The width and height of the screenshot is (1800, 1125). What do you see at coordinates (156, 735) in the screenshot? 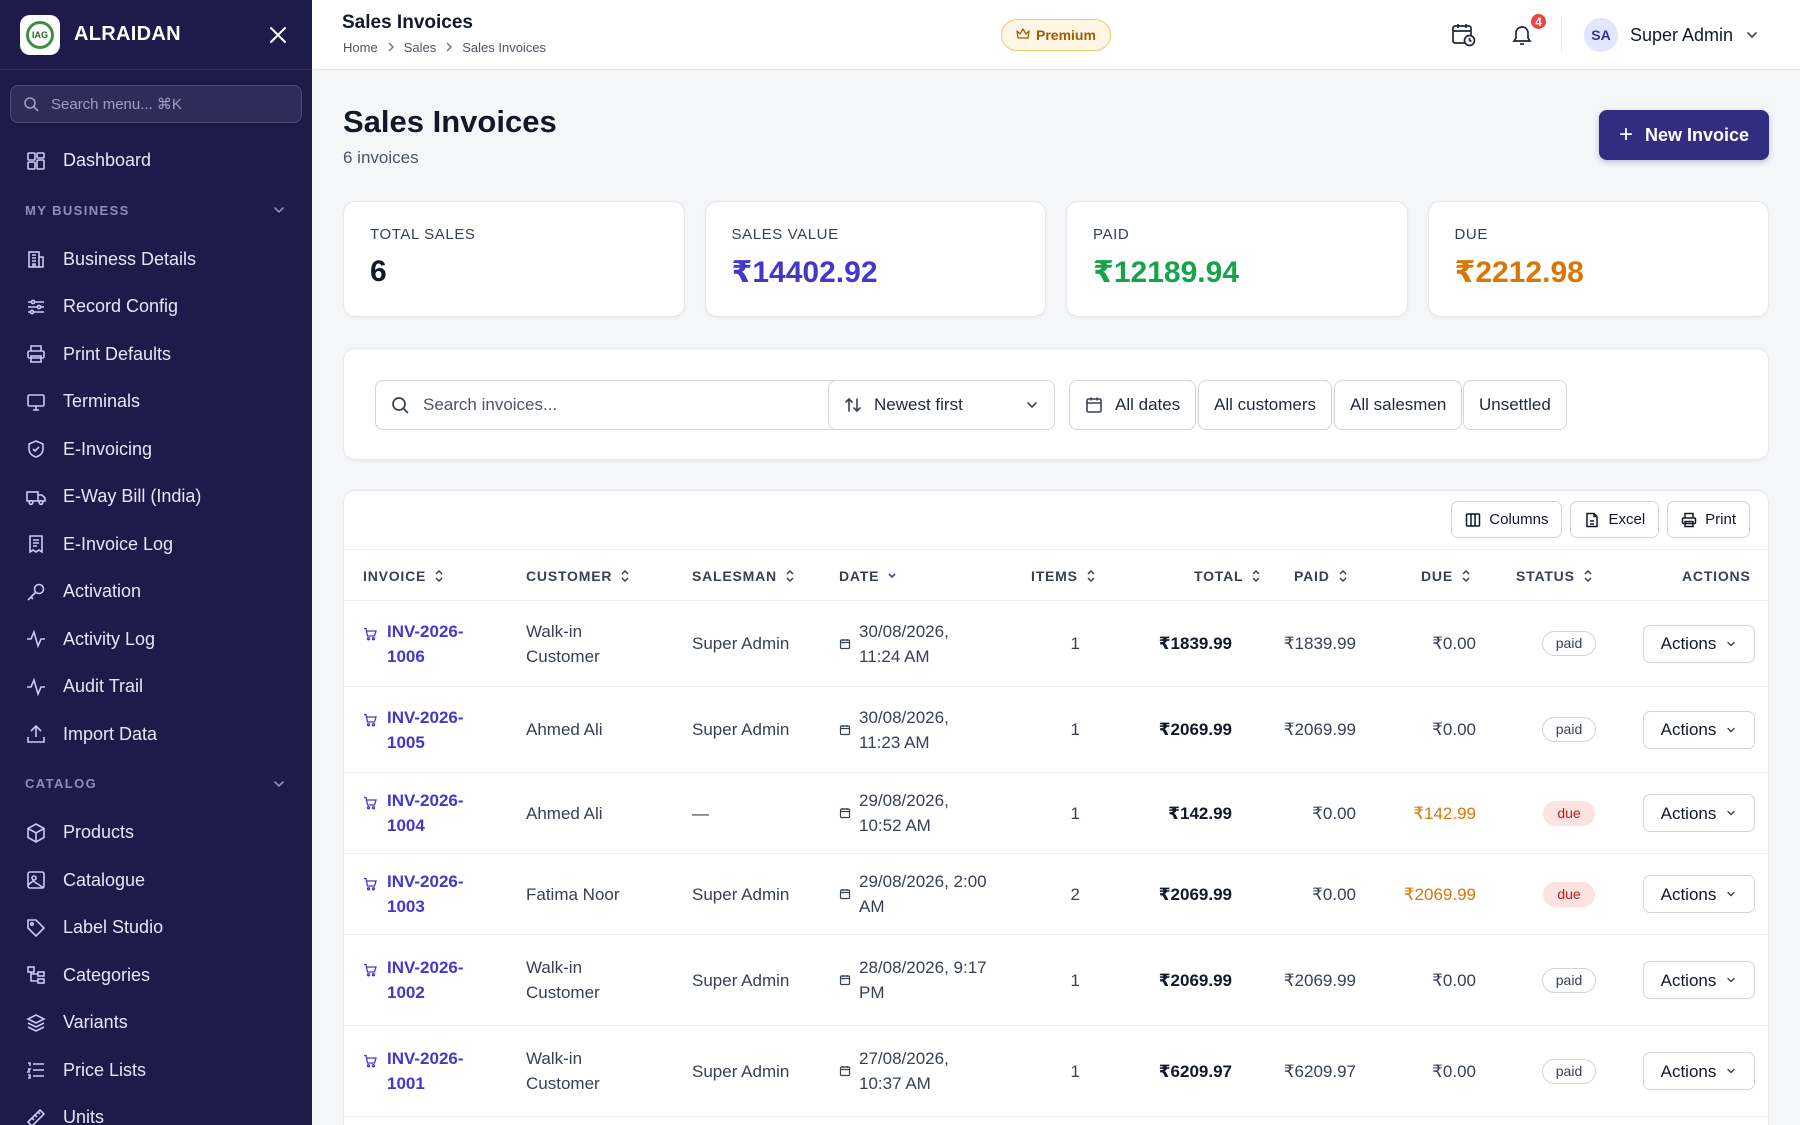
I see `sidebar-item-import-data: Import Data` at bounding box center [156, 735].